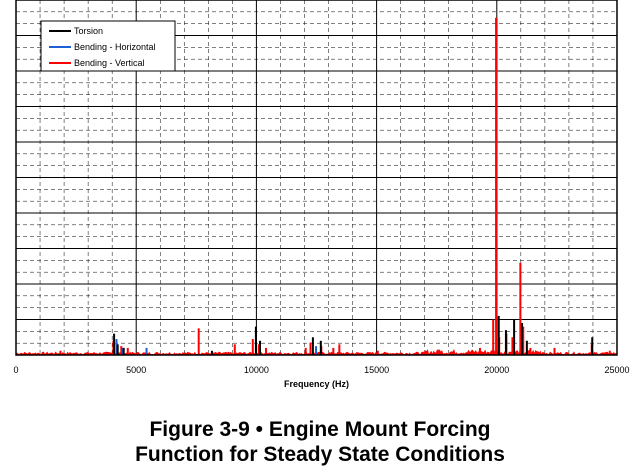 The height and width of the screenshot is (472, 640). What do you see at coordinates (256, 370) in the screenshot?
I see `x-tick-label: 10000` at bounding box center [256, 370].